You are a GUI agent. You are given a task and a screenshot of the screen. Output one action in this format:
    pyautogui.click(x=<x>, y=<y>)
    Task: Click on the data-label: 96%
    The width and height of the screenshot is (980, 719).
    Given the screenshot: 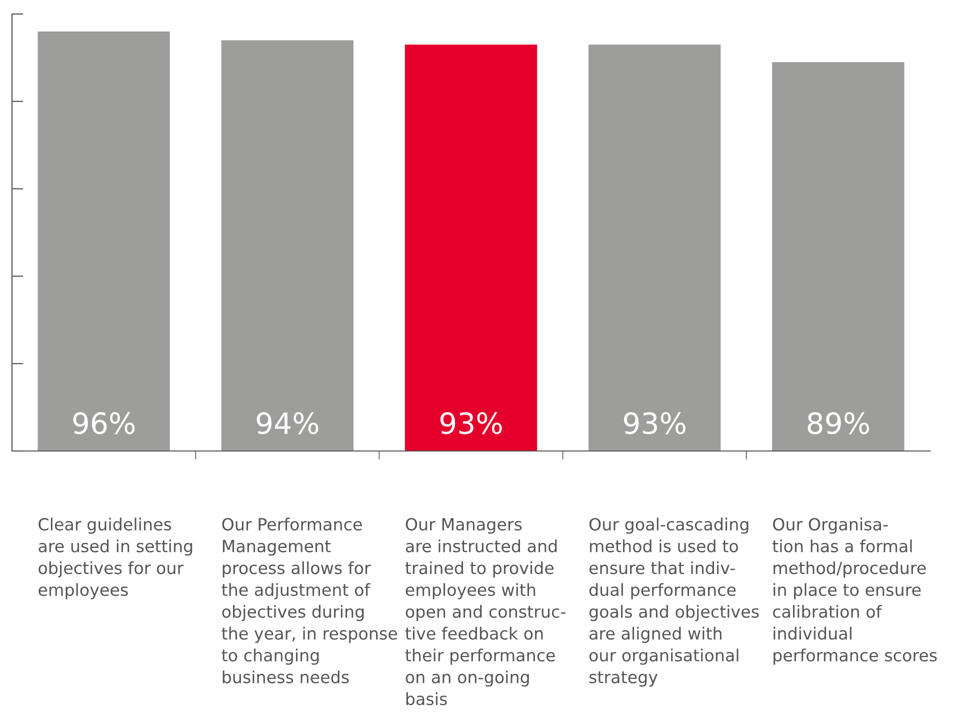 What is the action you would take?
    pyautogui.click(x=104, y=423)
    